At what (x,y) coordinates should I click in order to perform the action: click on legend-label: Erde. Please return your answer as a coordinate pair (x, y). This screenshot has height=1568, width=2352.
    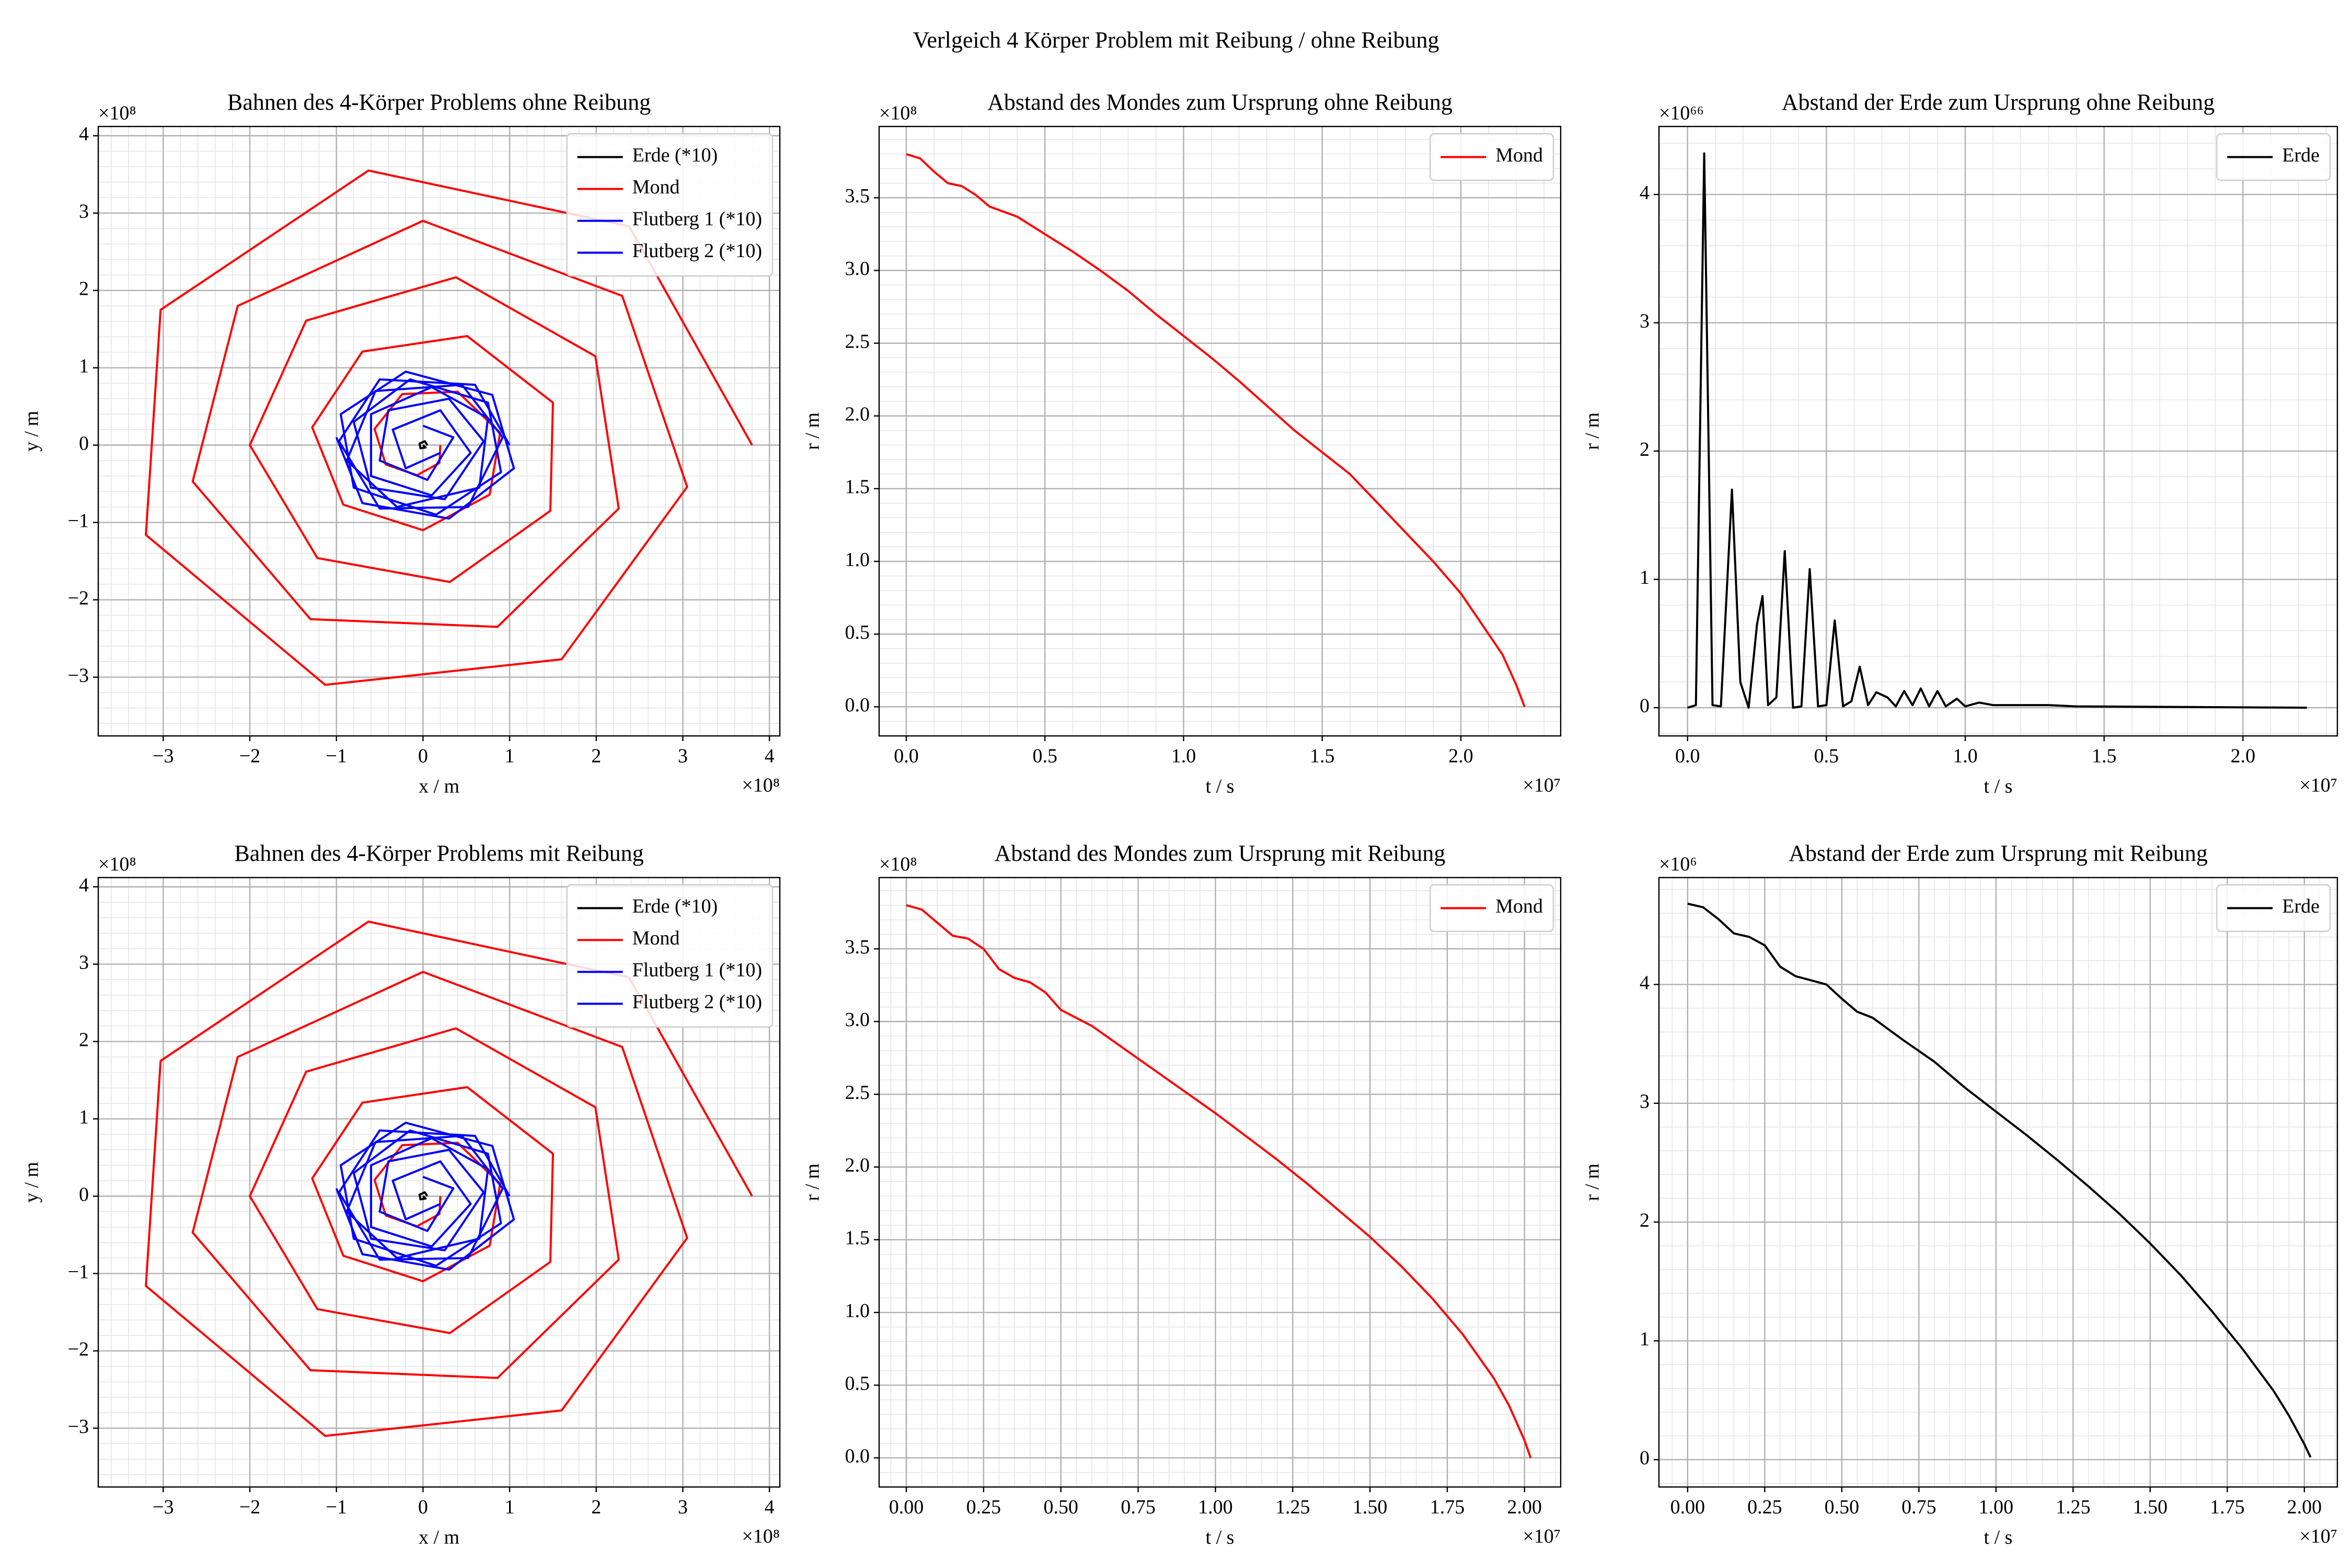
    Looking at the image, I should click on (2301, 906).